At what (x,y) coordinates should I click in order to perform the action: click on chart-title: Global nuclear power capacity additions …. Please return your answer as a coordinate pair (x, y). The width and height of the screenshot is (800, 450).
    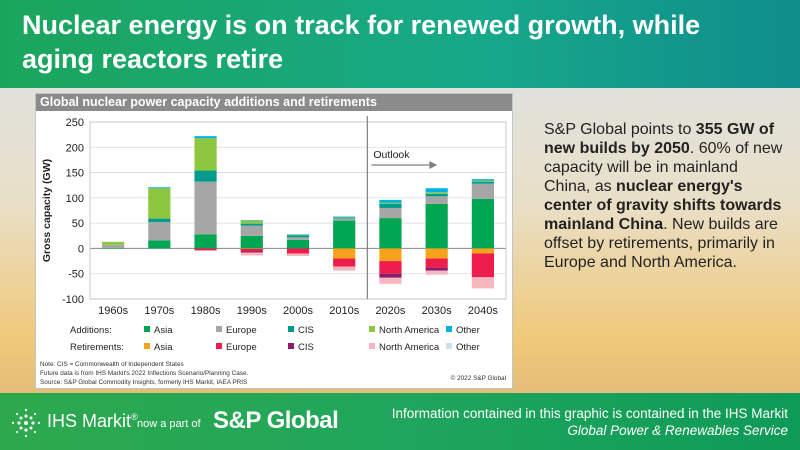
    Looking at the image, I should click on (274, 102).